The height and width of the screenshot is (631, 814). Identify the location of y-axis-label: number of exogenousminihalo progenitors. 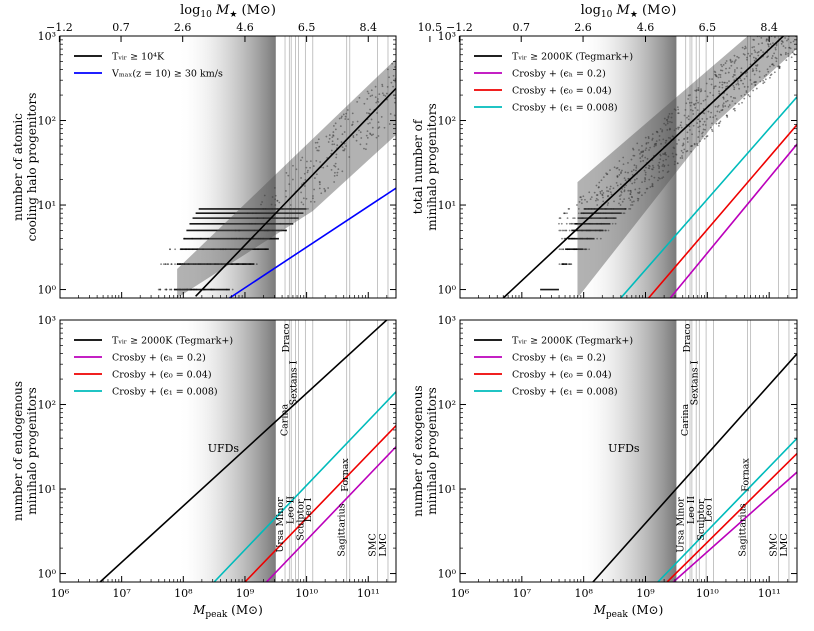
(425, 450).